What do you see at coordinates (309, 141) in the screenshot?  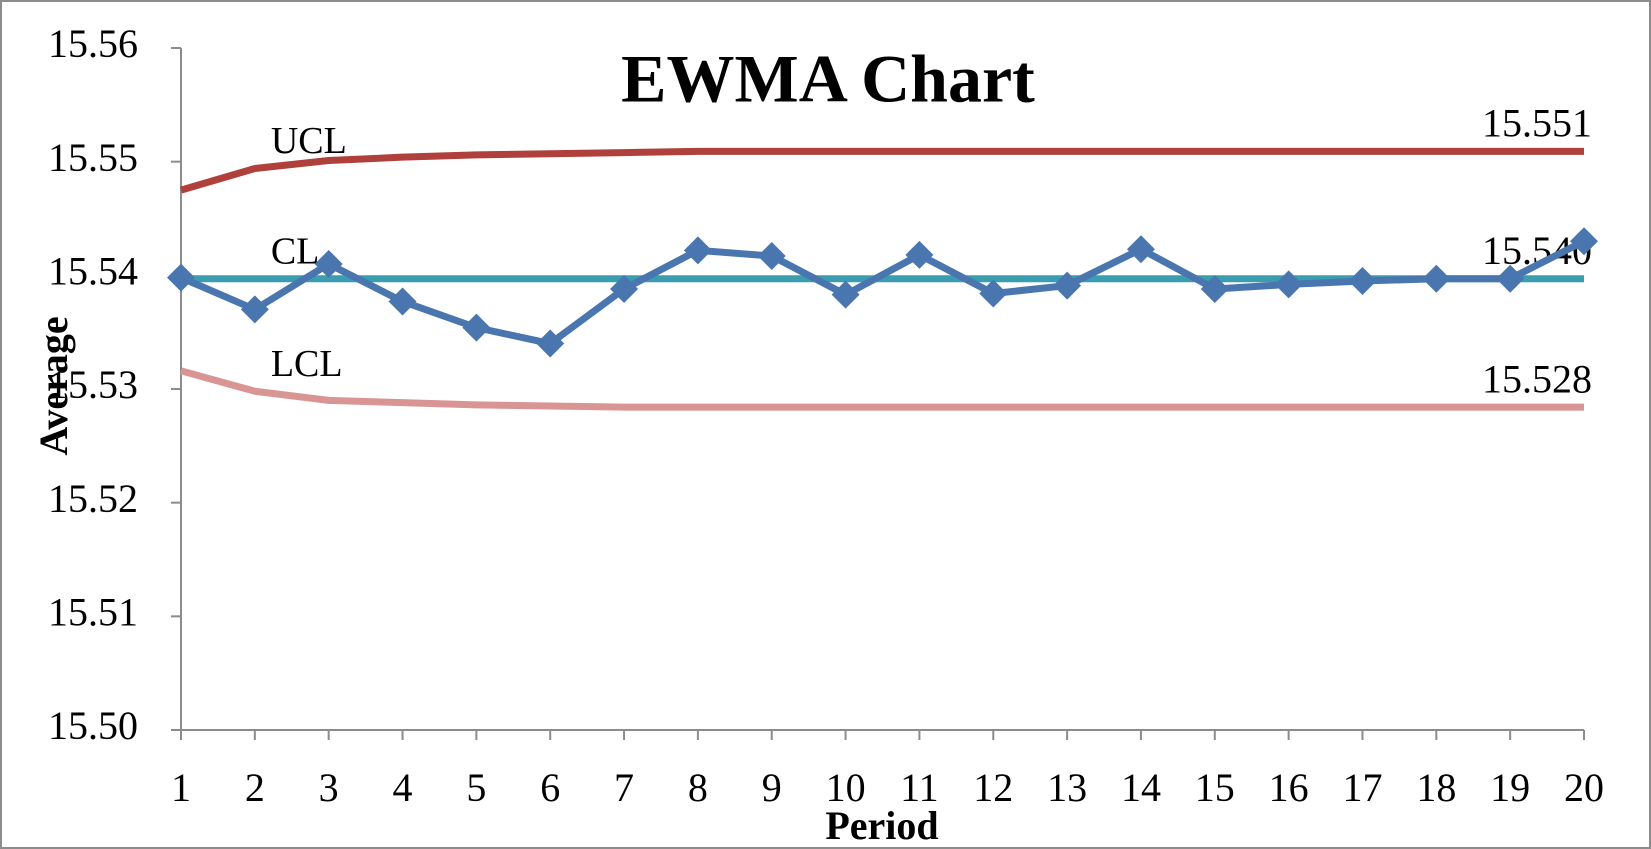 I see `series-label: UCL` at bounding box center [309, 141].